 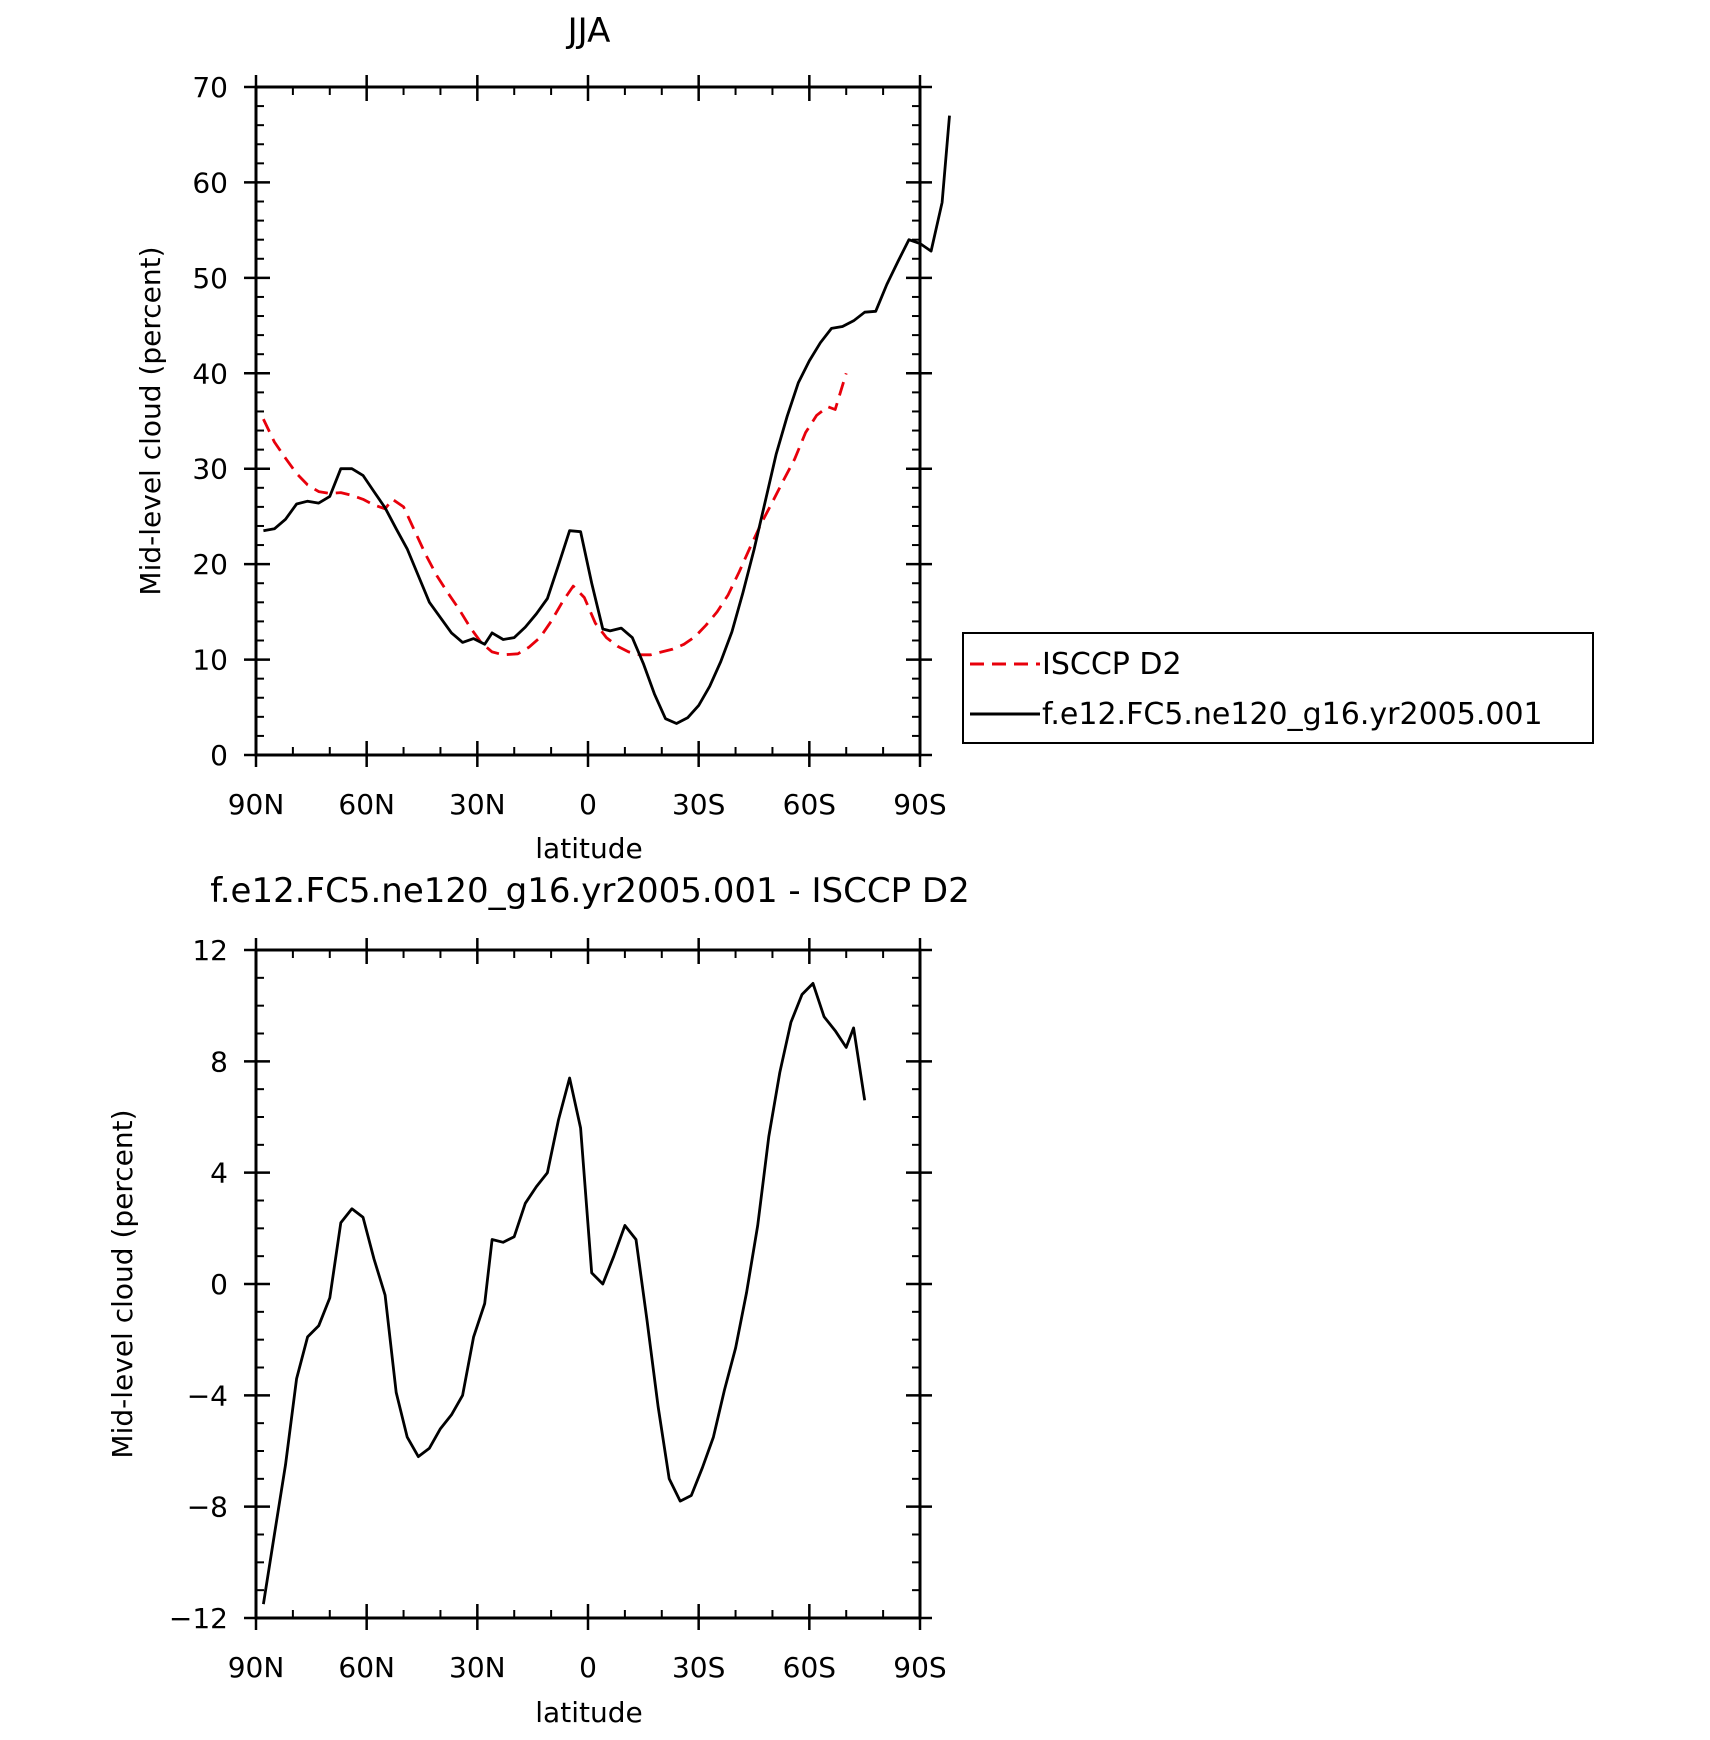 What do you see at coordinates (210, 373) in the screenshot?
I see `y-tick-label: 40` at bounding box center [210, 373].